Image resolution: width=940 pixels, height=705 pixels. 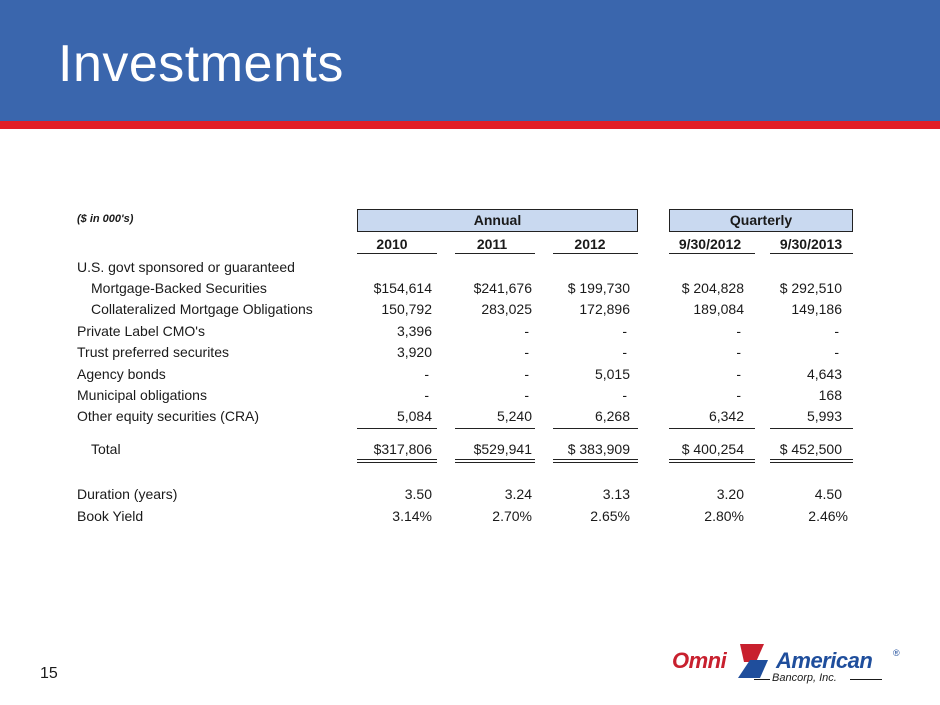 I want to click on row-label: Collateralized Mortgage Obligations, so click(x=202, y=309).